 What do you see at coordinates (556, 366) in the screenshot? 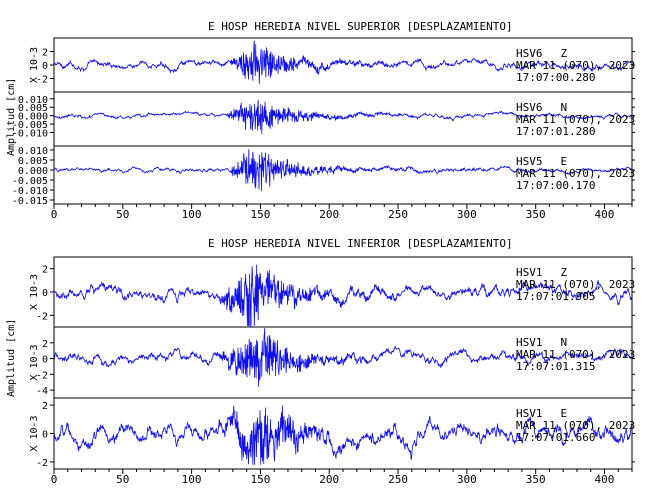
I see `time-label: 17:07:01.315` at bounding box center [556, 366].